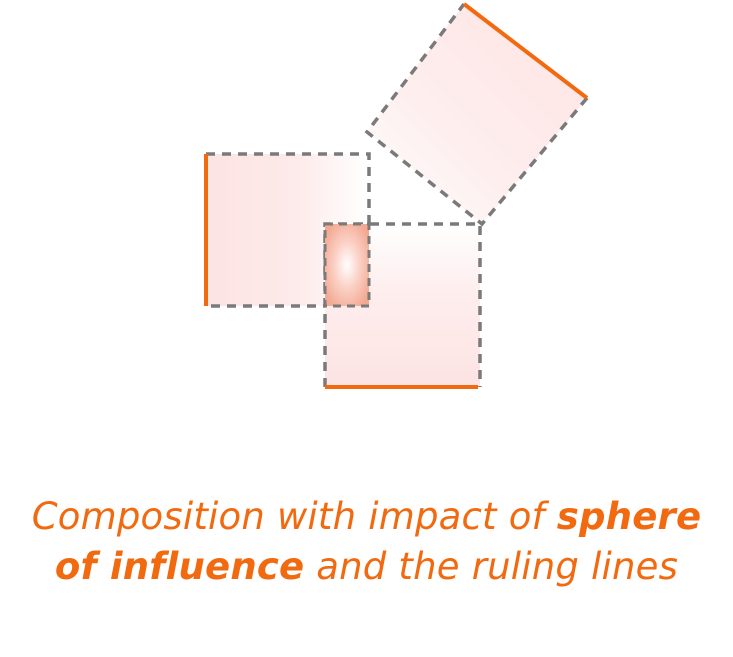 The image size is (733, 657). I want to click on overlap-zone, so click(347, 265).